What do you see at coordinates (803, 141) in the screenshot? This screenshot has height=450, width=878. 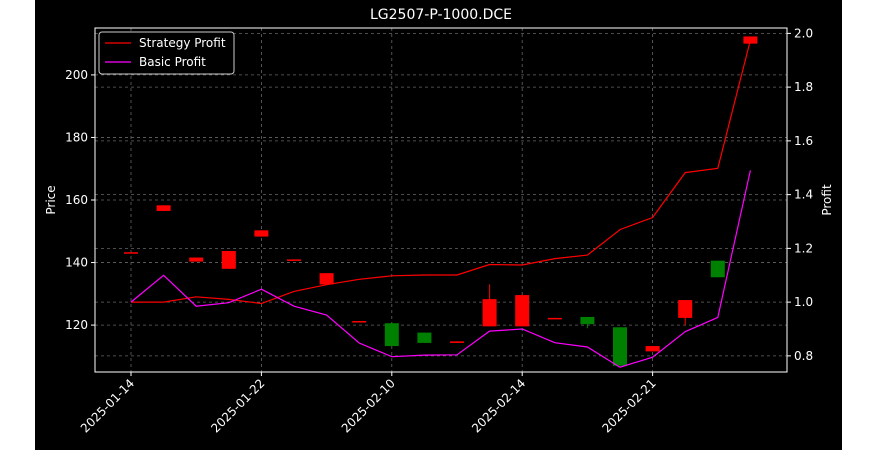 I see `y2-tick-label: 1.6` at bounding box center [803, 141].